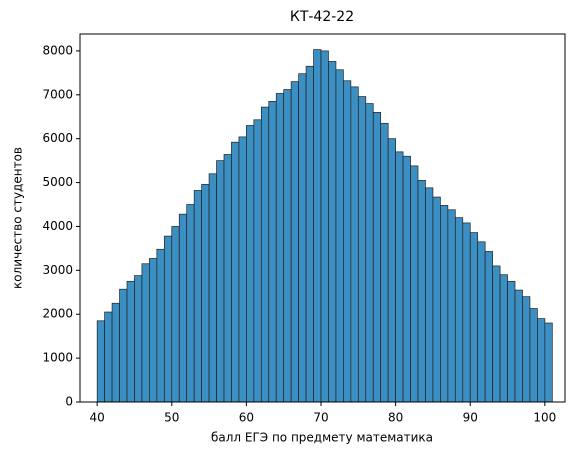  I want to click on y-tick-label: 8000, so click(57, 50).